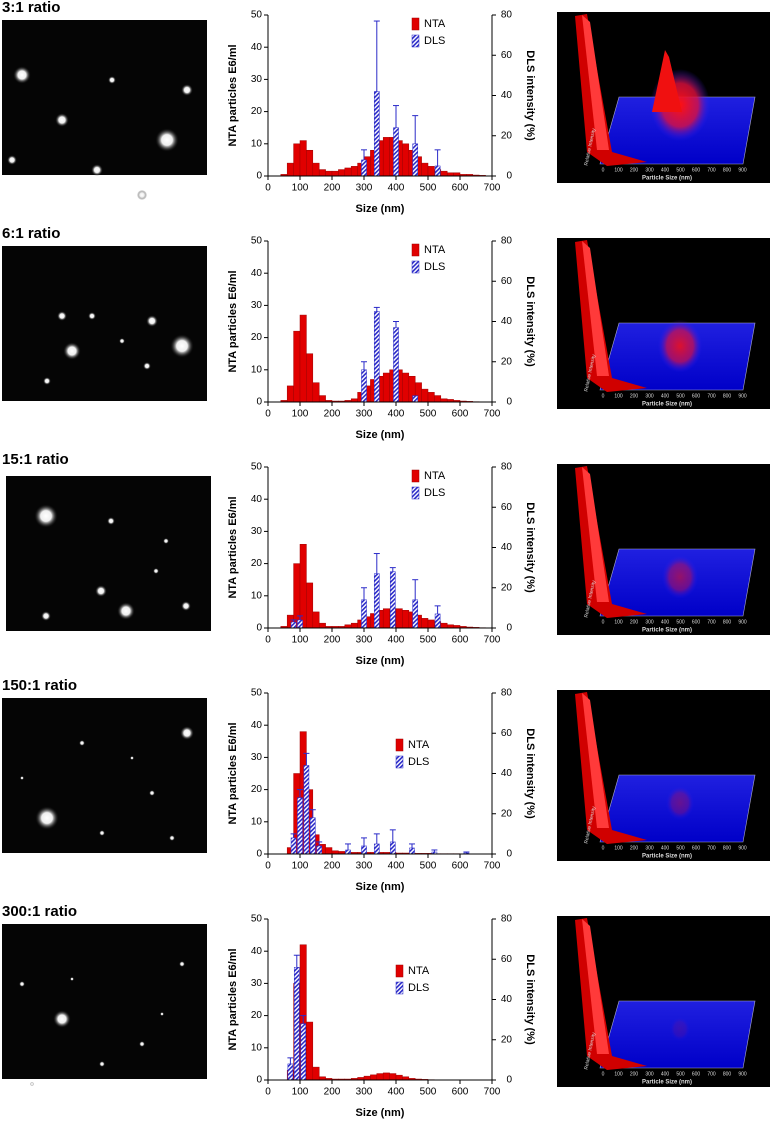 Image resolution: width=773 pixels, height=1130 pixels. I want to click on x-tick-label: 700, so click(492, 414).